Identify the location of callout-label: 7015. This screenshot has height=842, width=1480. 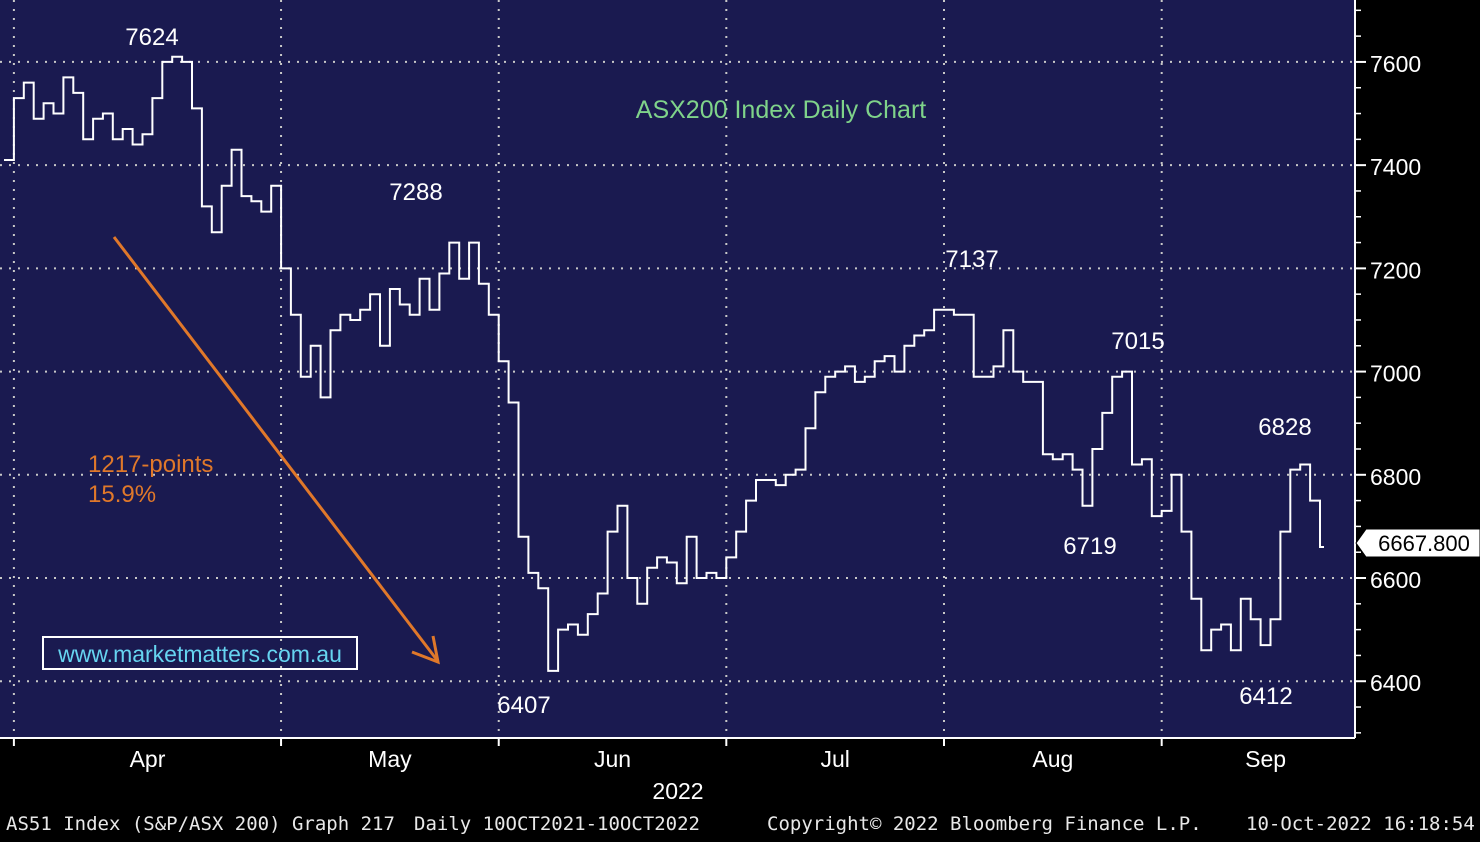
(1137, 341).